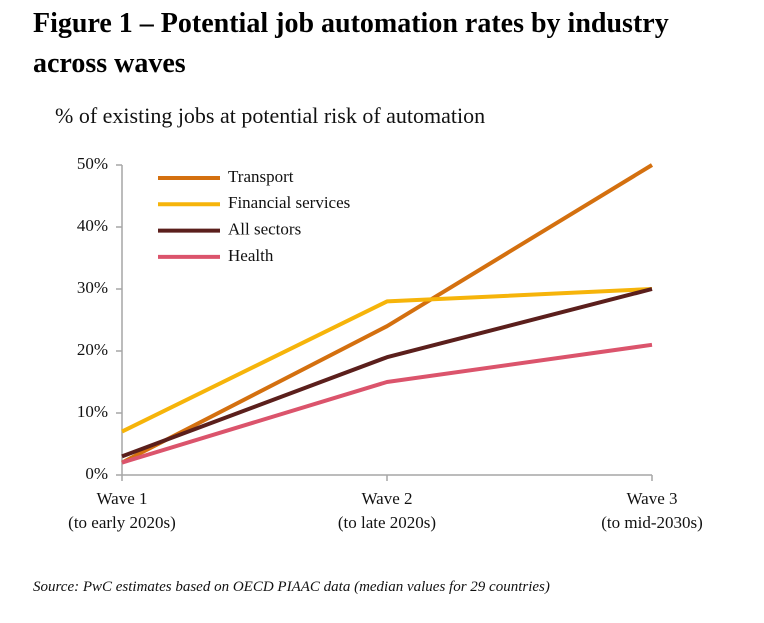  I want to click on y-tick-label: 30%, so click(92, 287).